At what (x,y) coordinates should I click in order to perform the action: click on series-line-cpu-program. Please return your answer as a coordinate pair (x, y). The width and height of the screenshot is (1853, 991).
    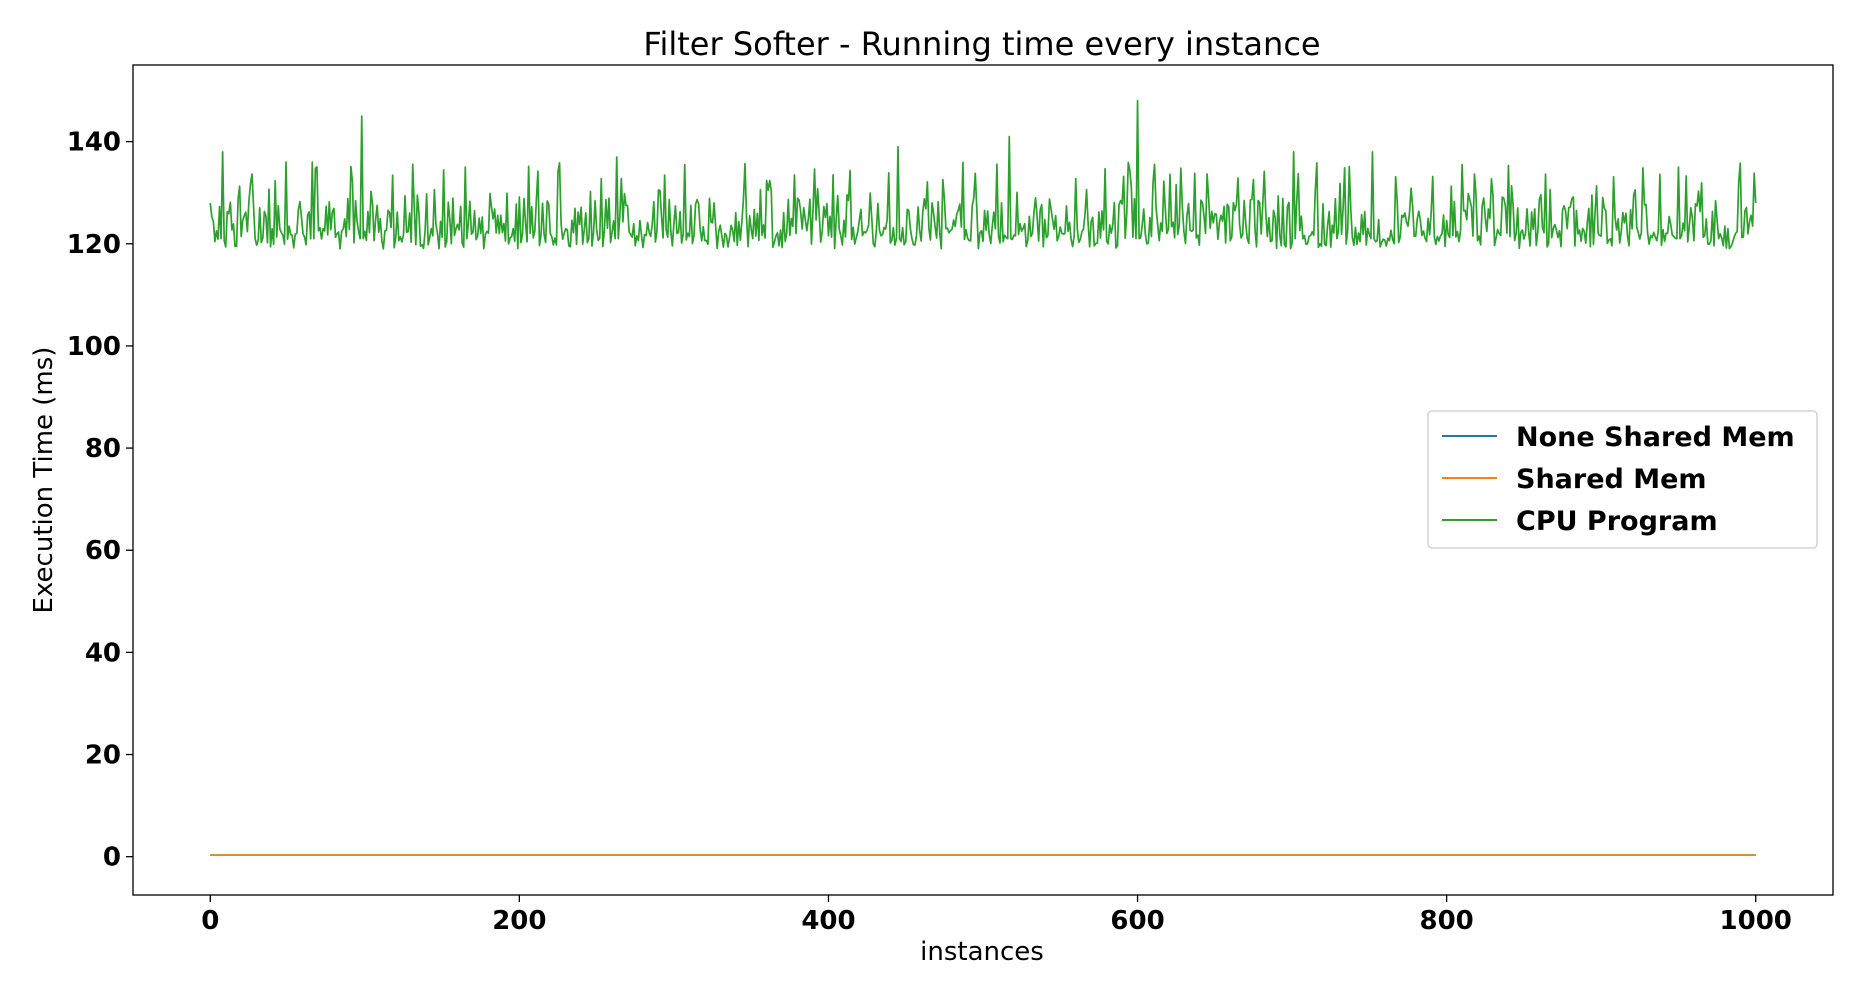
    Looking at the image, I should click on (983, 174).